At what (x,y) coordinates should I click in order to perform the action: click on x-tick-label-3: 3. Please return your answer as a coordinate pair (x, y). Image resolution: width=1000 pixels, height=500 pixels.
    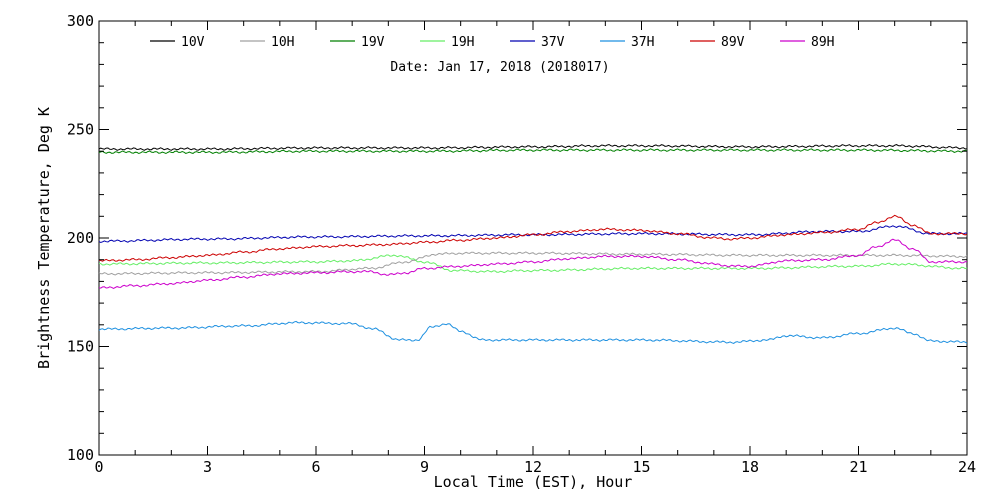
    Looking at the image, I should click on (207, 467).